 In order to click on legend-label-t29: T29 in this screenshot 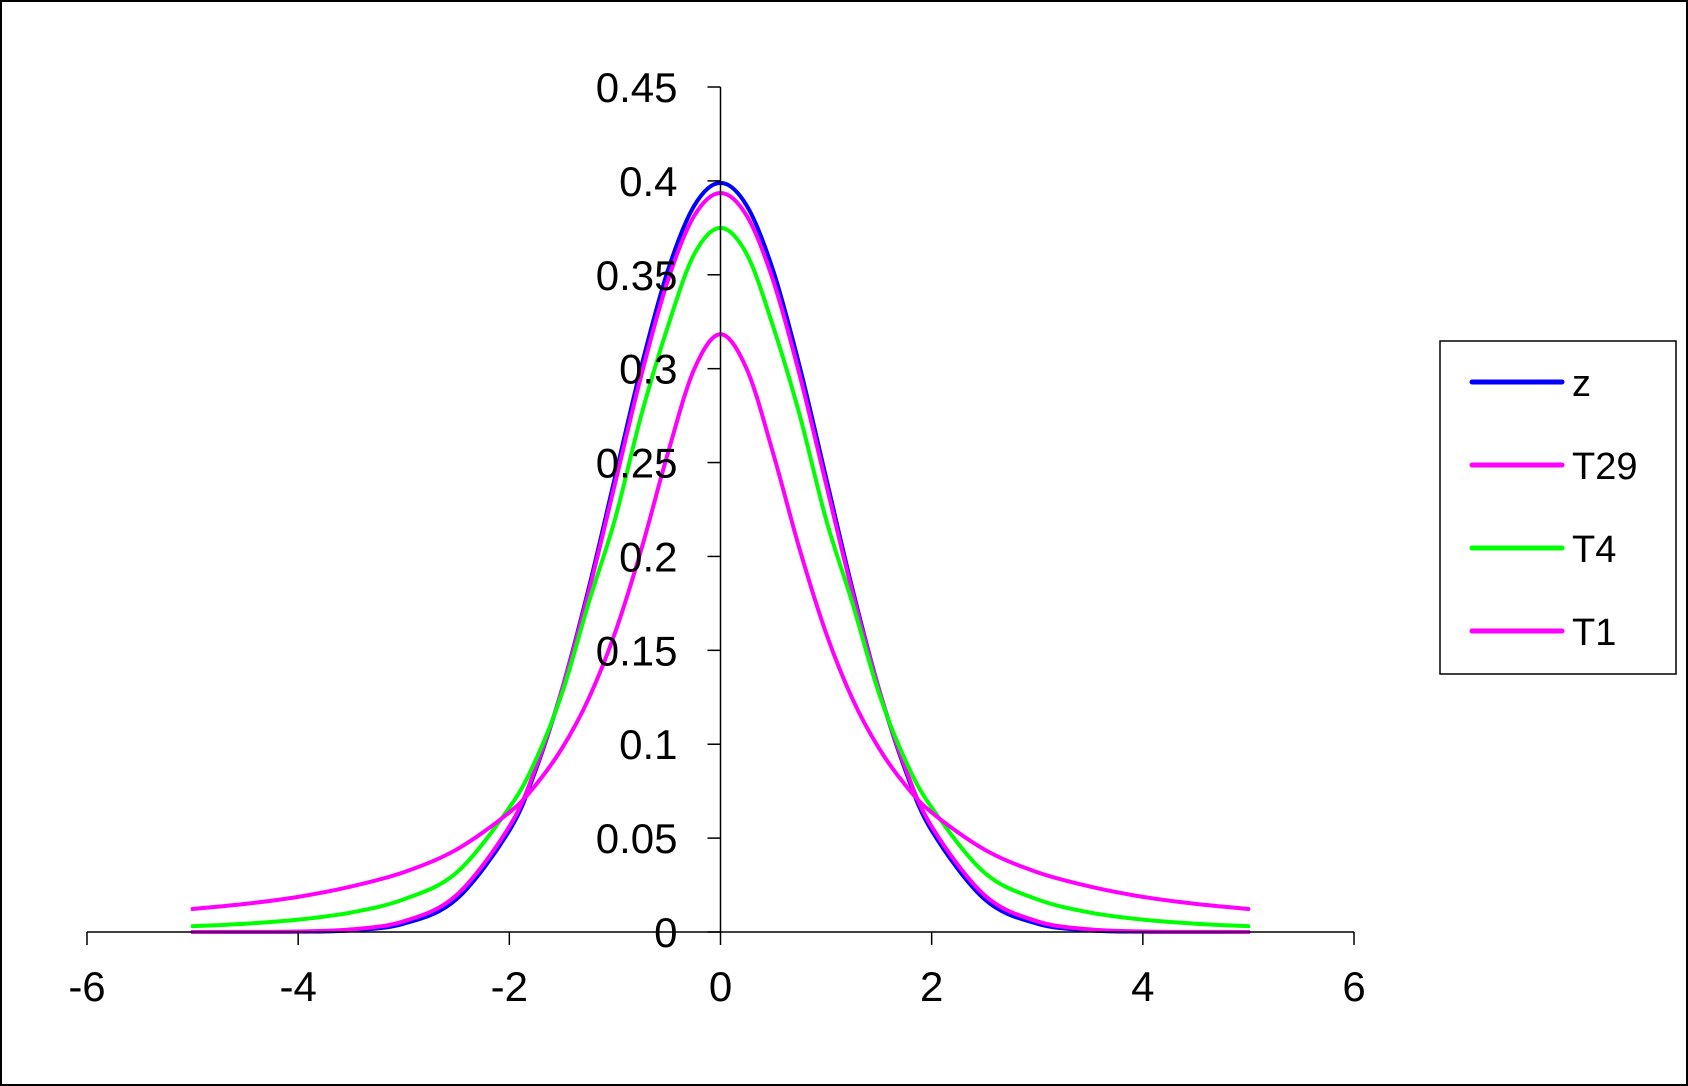, I will do `click(1604, 467)`.